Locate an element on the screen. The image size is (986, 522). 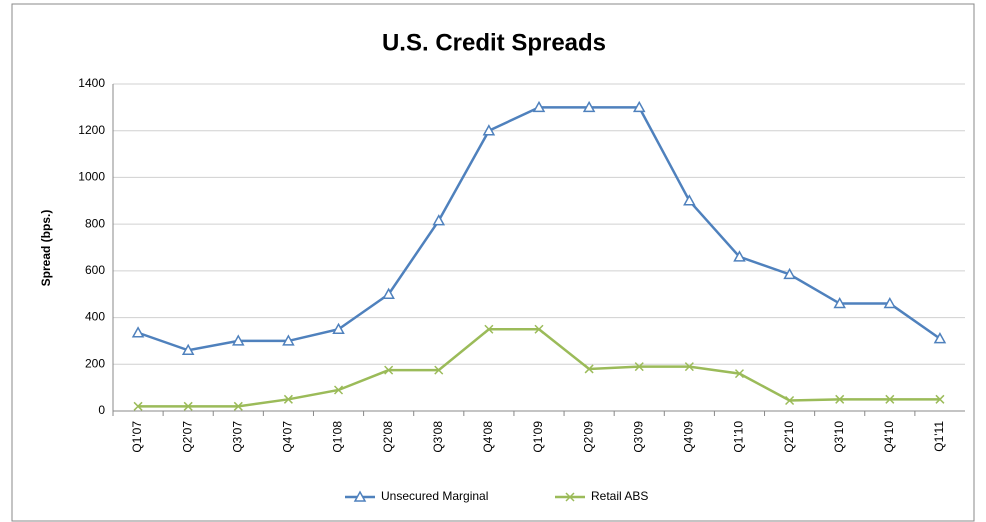
x-tick-label: Q2'07 is located at coordinates (187, 437).